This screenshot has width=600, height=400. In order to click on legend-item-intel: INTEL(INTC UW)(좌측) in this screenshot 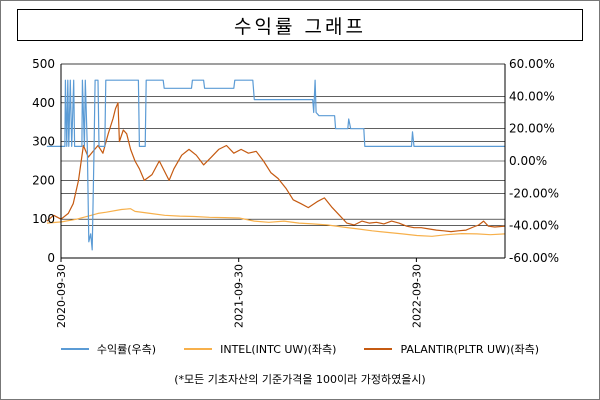, I will do `click(260, 349)`.